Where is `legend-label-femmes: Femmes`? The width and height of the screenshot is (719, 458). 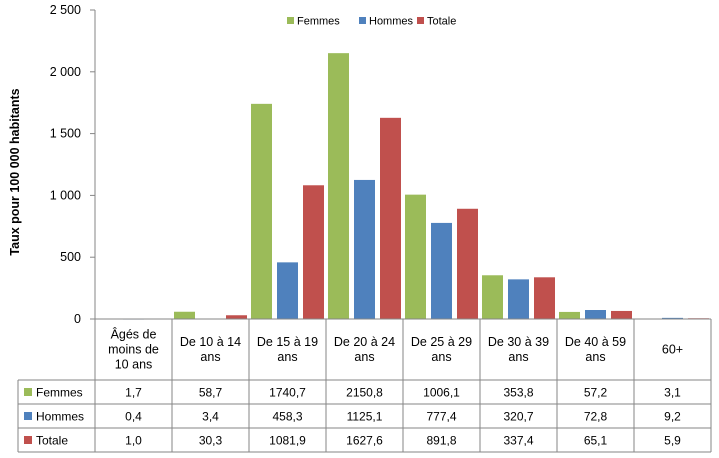
legend-label-femmes: Femmes is located at coordinates (318, 22).